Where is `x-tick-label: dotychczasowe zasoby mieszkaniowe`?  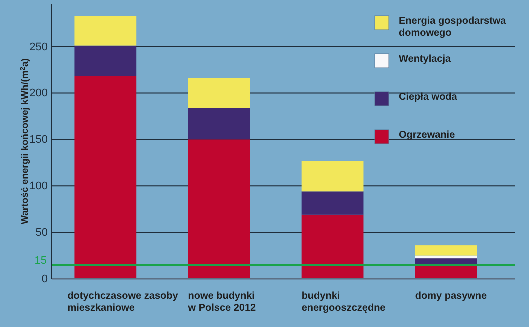 x-tick-label: dotychczasowe zasoby mieszkaniowe is located at coordinates (123, 302).